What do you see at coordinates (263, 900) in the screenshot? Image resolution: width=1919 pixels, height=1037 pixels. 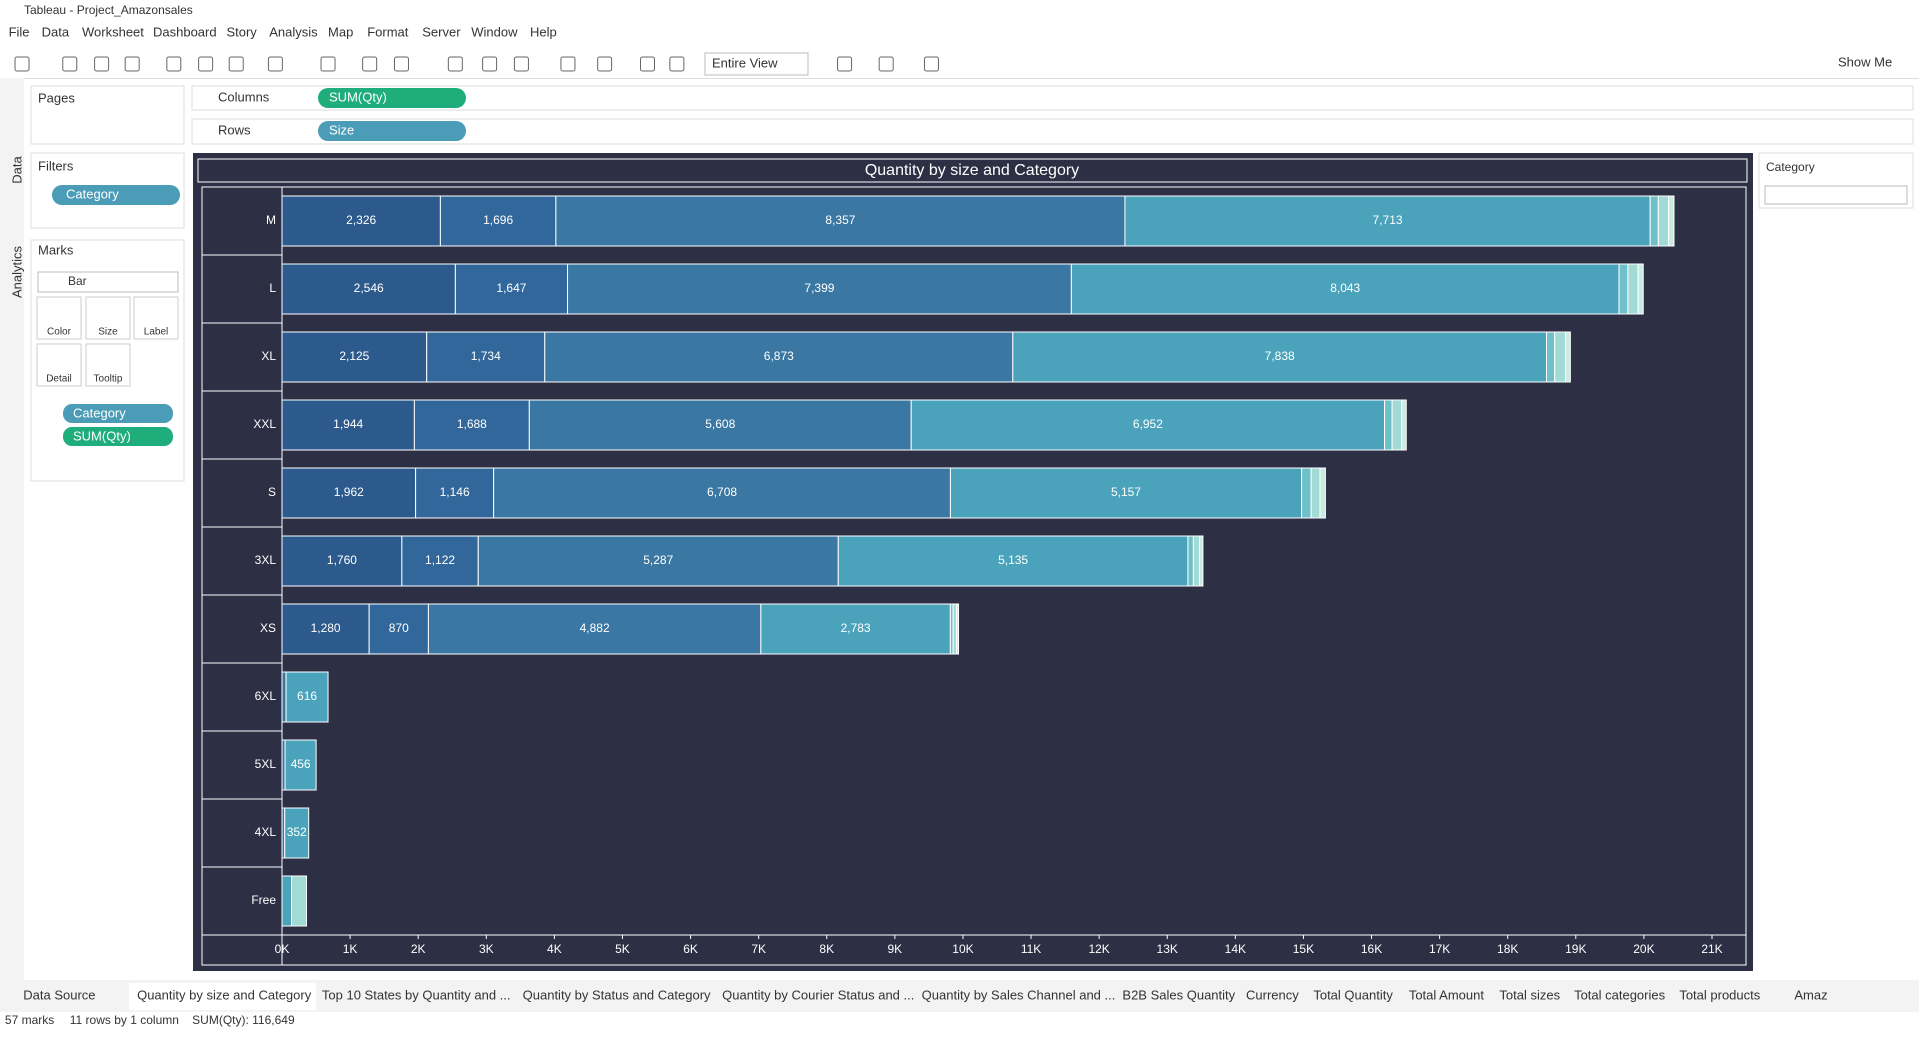 I see `row-label: Free` at bounding box center [263, 900].